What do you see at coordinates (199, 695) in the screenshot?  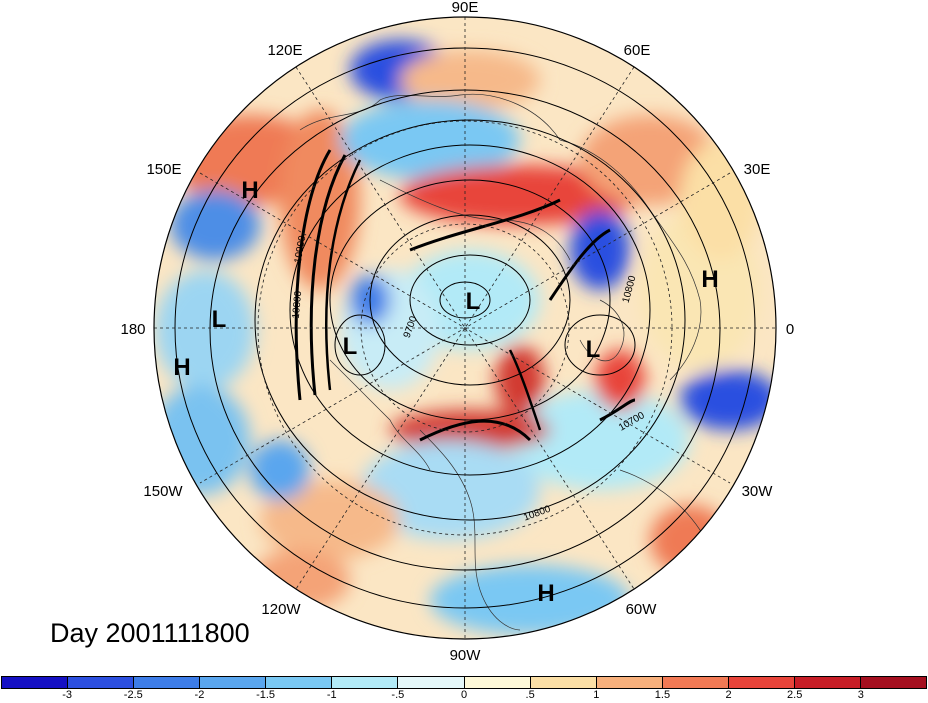 I see `colorbar-tick-label: -2` at bounding box center [199, 695].